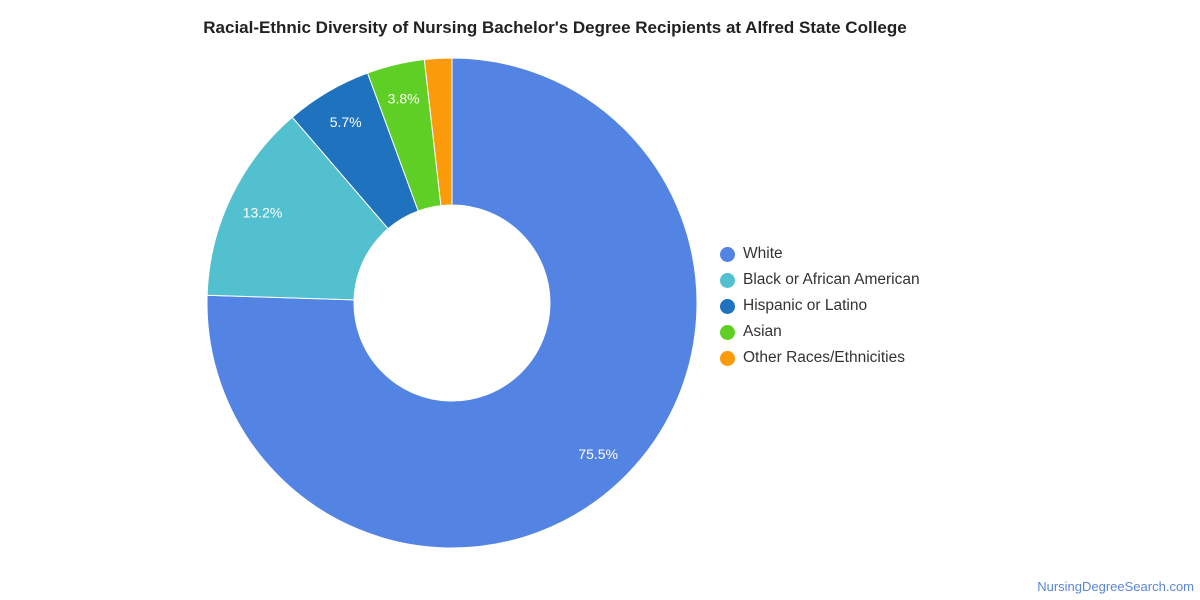 The width and height of the screenshot is (1200, 600). What do you see at coordinates (824, 357) in the screenshot?
I see `legend-label: Other Races/Ethnicities` at bounding box center [824, 357].